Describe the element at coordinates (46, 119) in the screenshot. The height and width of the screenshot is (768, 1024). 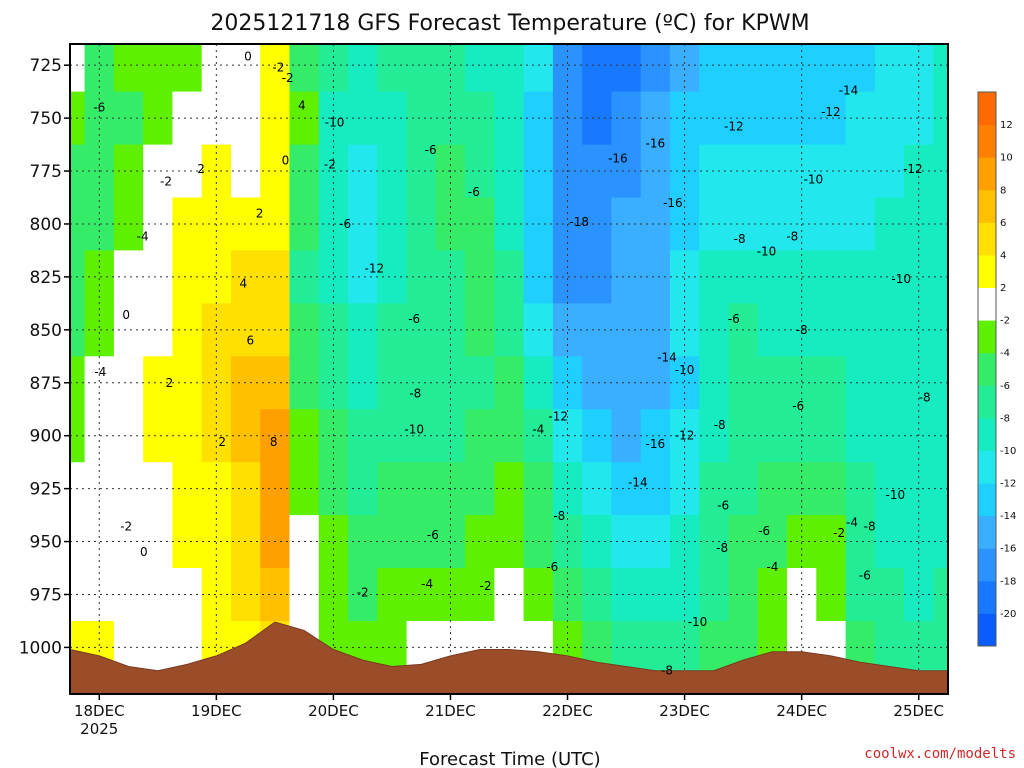
I see `y-tick-label: 750` at that location.